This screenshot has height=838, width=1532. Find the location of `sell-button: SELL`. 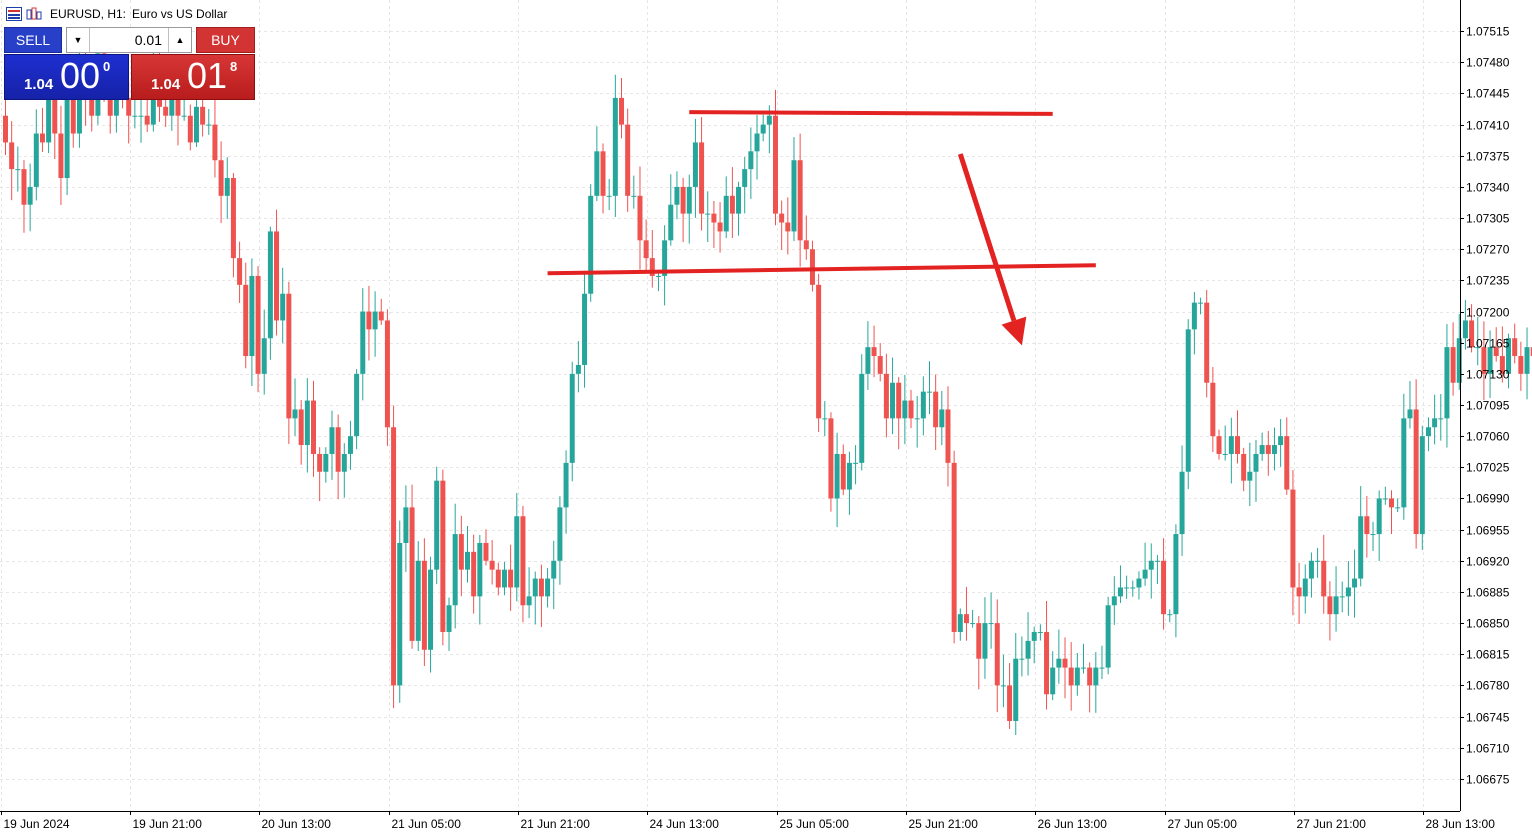

sell-button: SELL is located at coordinates (33, 40).